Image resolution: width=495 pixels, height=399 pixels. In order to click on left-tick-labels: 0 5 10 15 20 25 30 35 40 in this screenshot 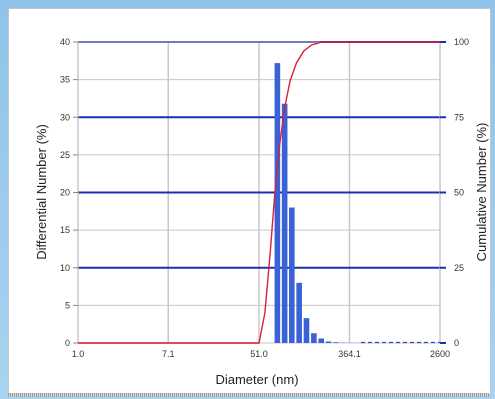, I will do `click(69, 192)`.